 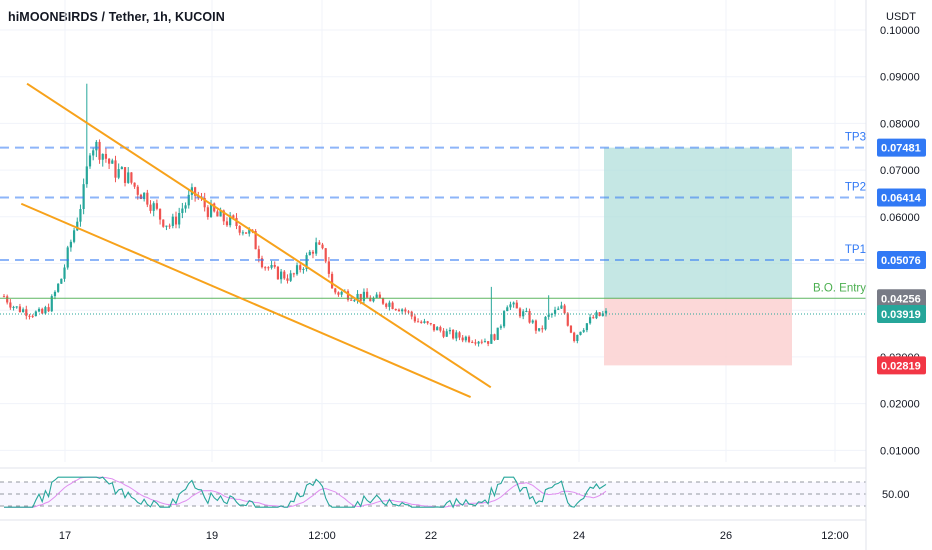 What do you see at coordinates (901, 147) in the screenshot?
I see `price-tag: 0.07481` at bounding box center [901, 147].